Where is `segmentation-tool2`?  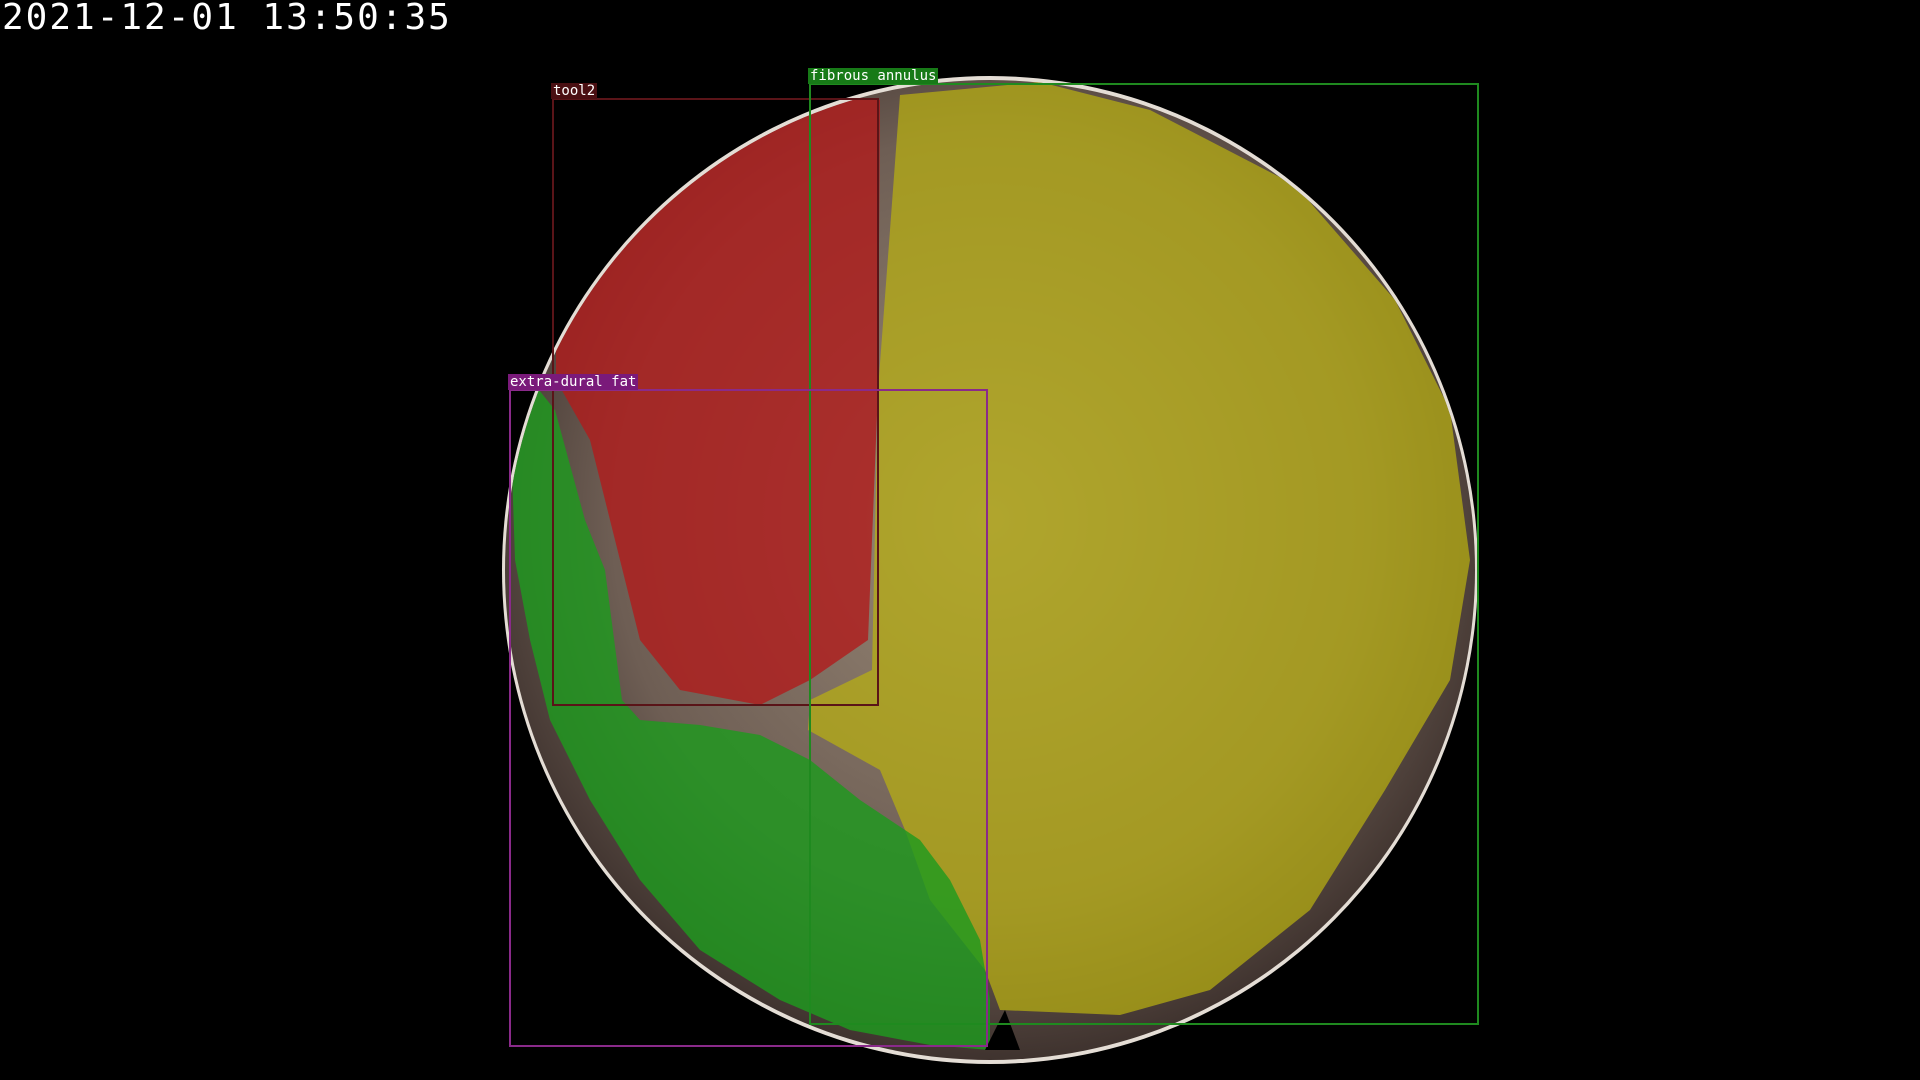
segmentation-tool2 is located at coordinates (718, 402).